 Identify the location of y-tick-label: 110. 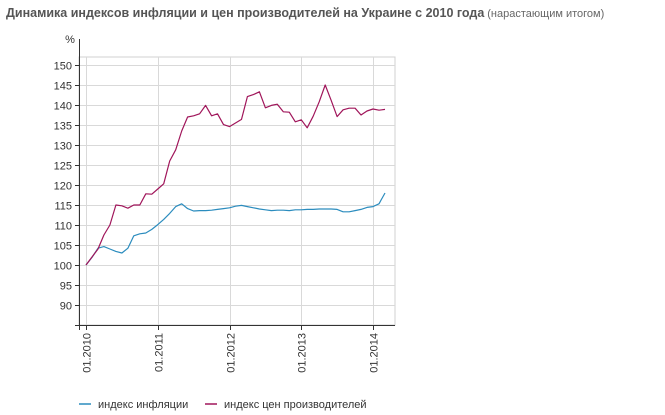
(63, 227).